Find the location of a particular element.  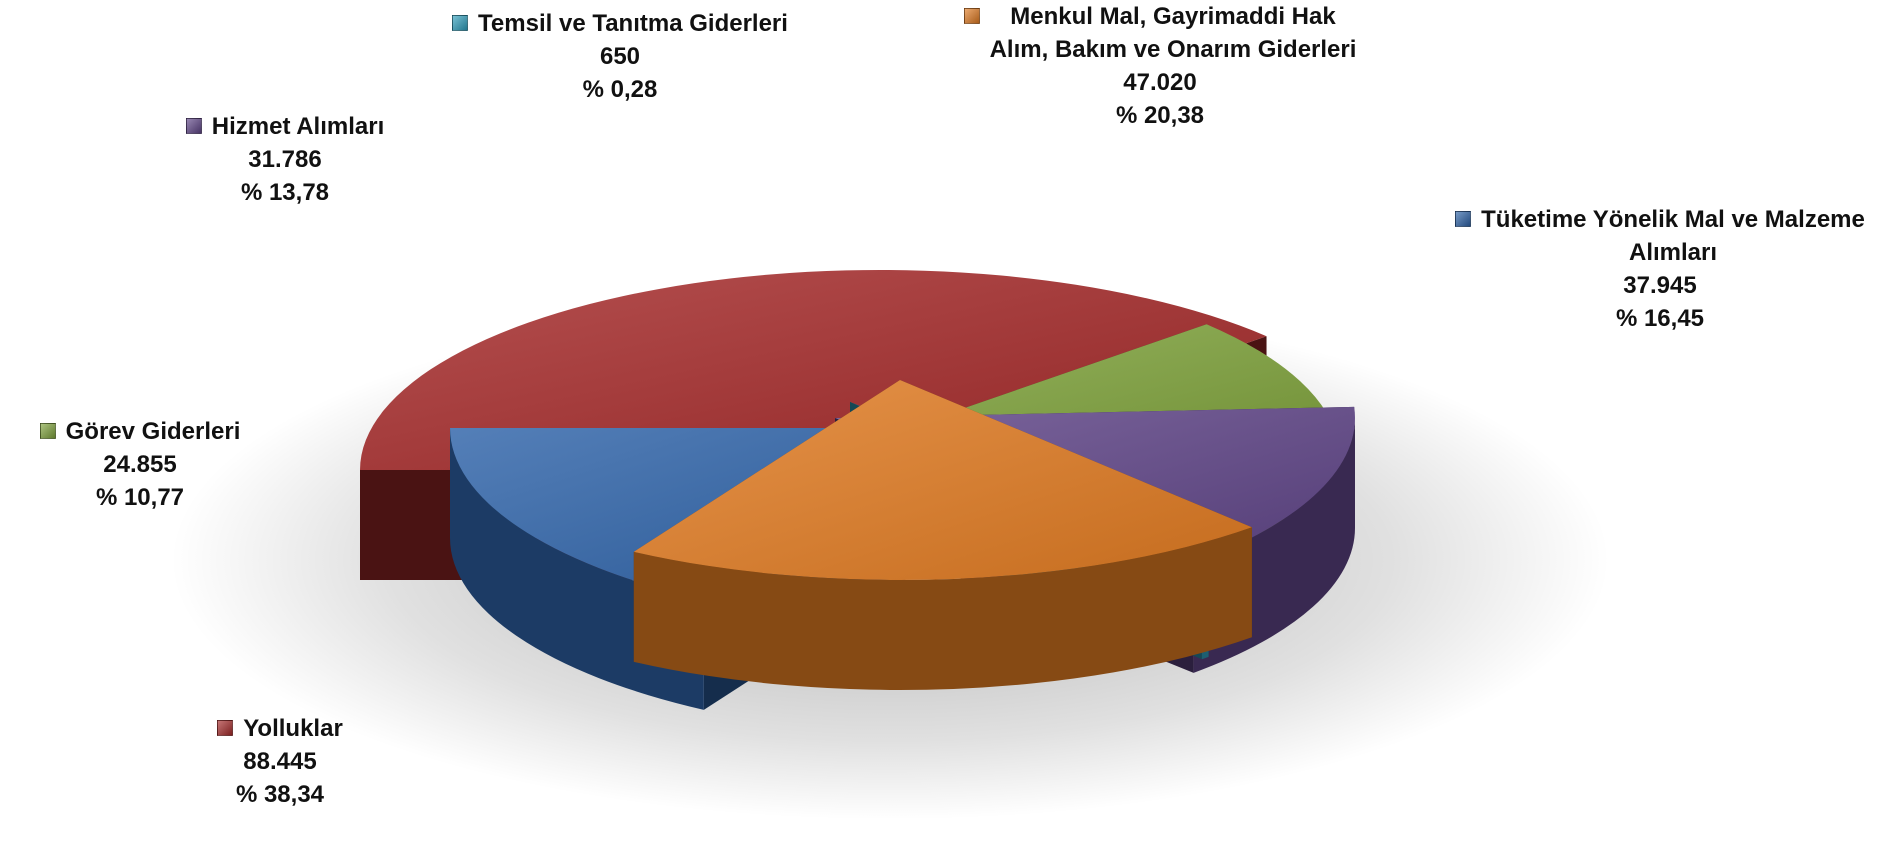

slice-percent: % 13,78 is located at coordinates (285, 192).